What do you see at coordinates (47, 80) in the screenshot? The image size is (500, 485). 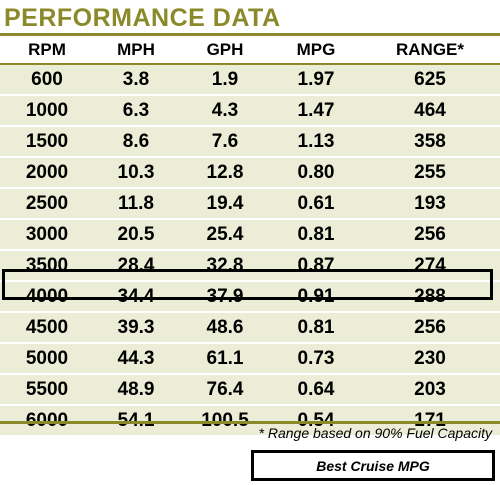 I see `cell-rpm: 600` at bounding box center [47, 80].